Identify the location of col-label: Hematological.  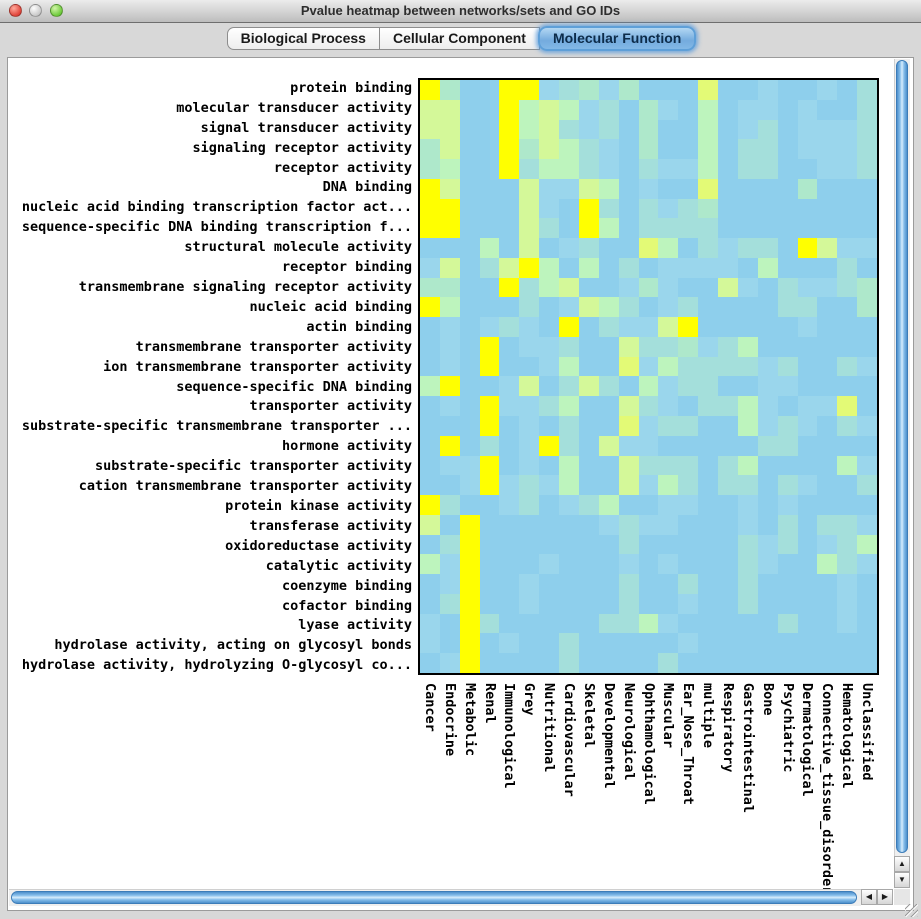
(847, 736).